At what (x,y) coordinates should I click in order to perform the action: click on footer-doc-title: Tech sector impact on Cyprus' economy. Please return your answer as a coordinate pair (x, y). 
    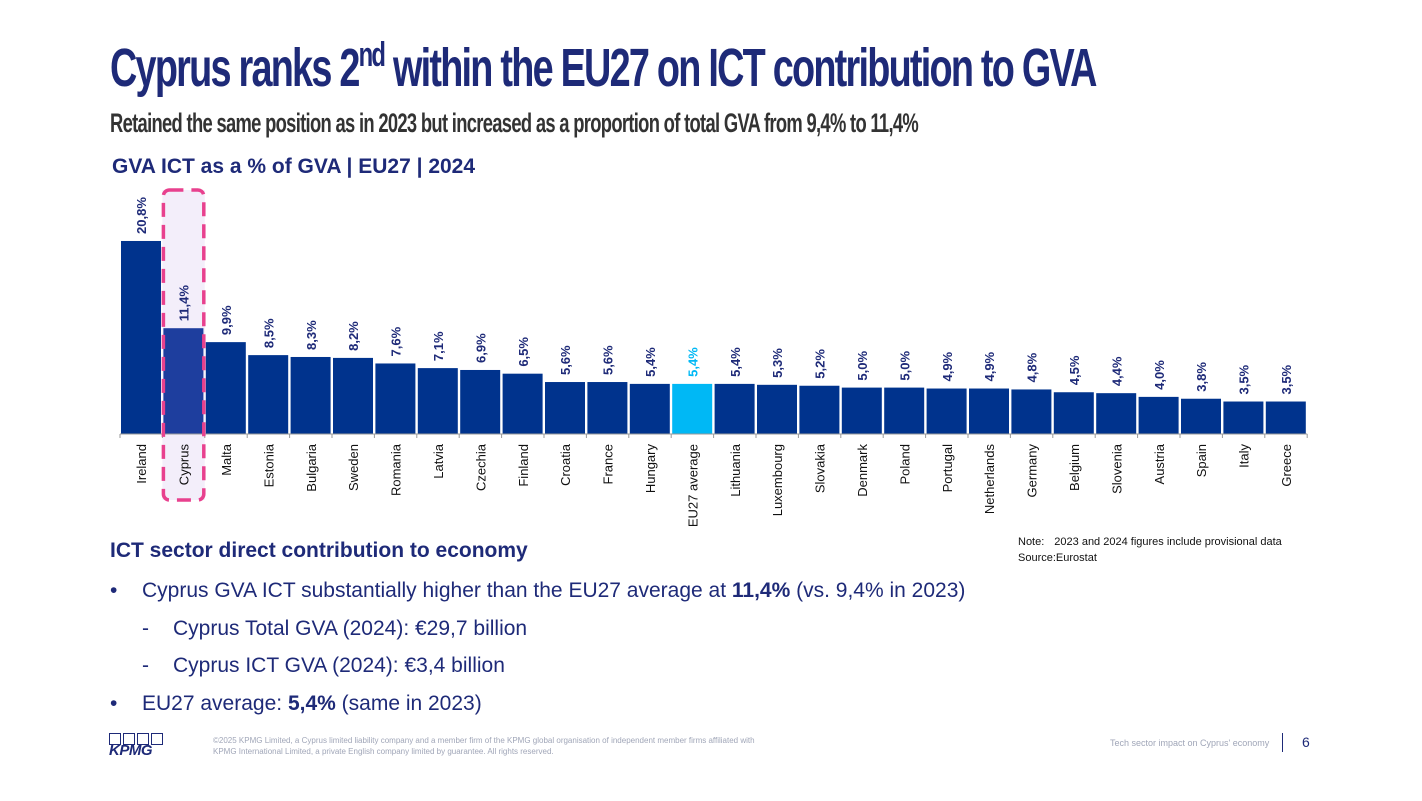
    Looking at the image, I should click on (1190, 743).